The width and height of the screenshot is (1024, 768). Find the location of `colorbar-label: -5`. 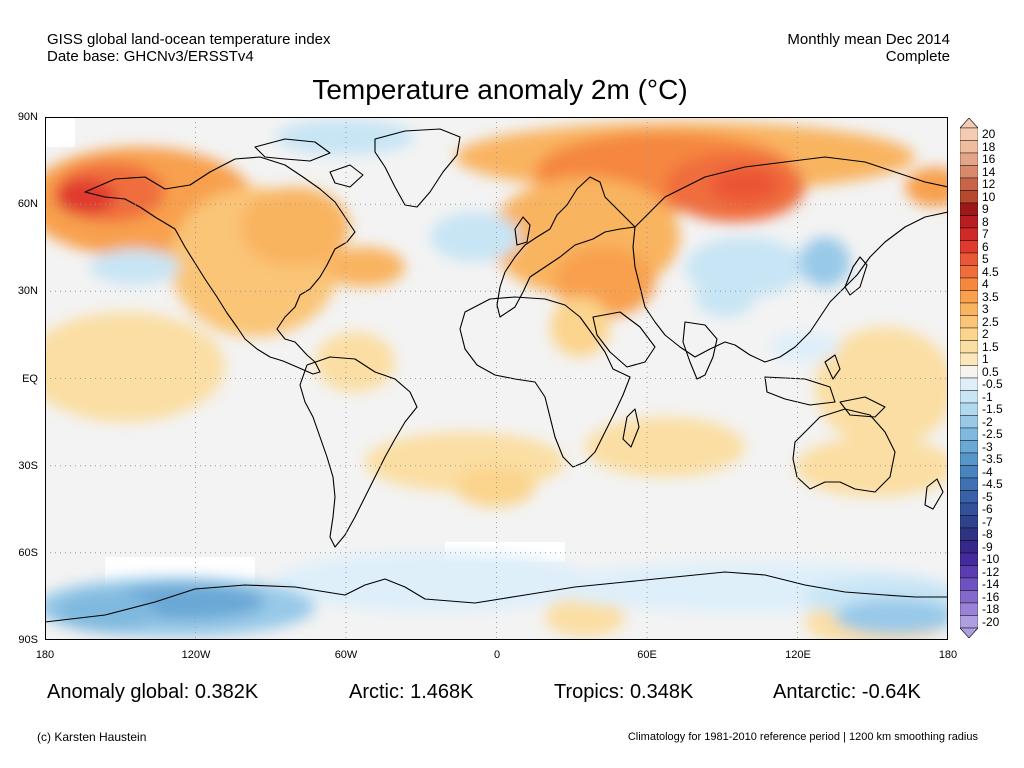

colorbar-label: -5 is located at coordinates (987, 496).